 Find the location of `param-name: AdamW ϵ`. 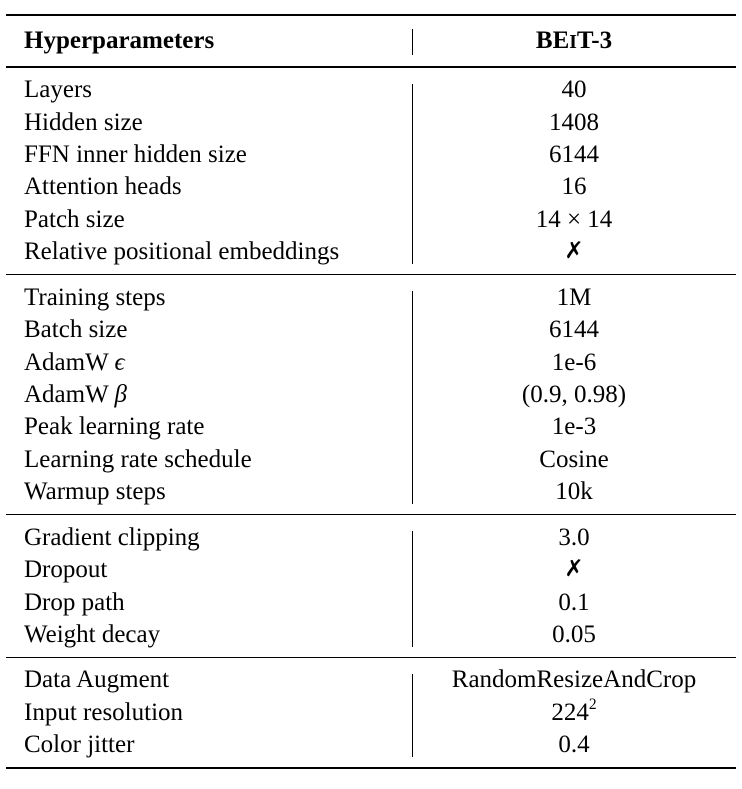

param-name: AdamW ϵ is located at coordinates (209, 362).